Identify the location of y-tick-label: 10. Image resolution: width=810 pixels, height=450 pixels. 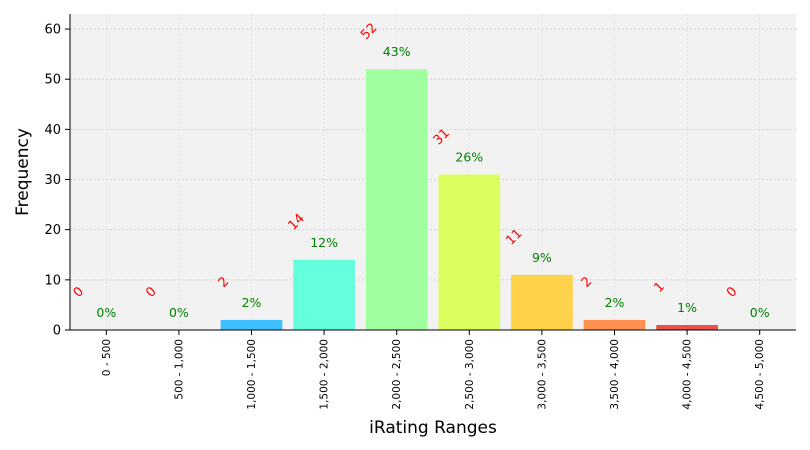
(52, 280).